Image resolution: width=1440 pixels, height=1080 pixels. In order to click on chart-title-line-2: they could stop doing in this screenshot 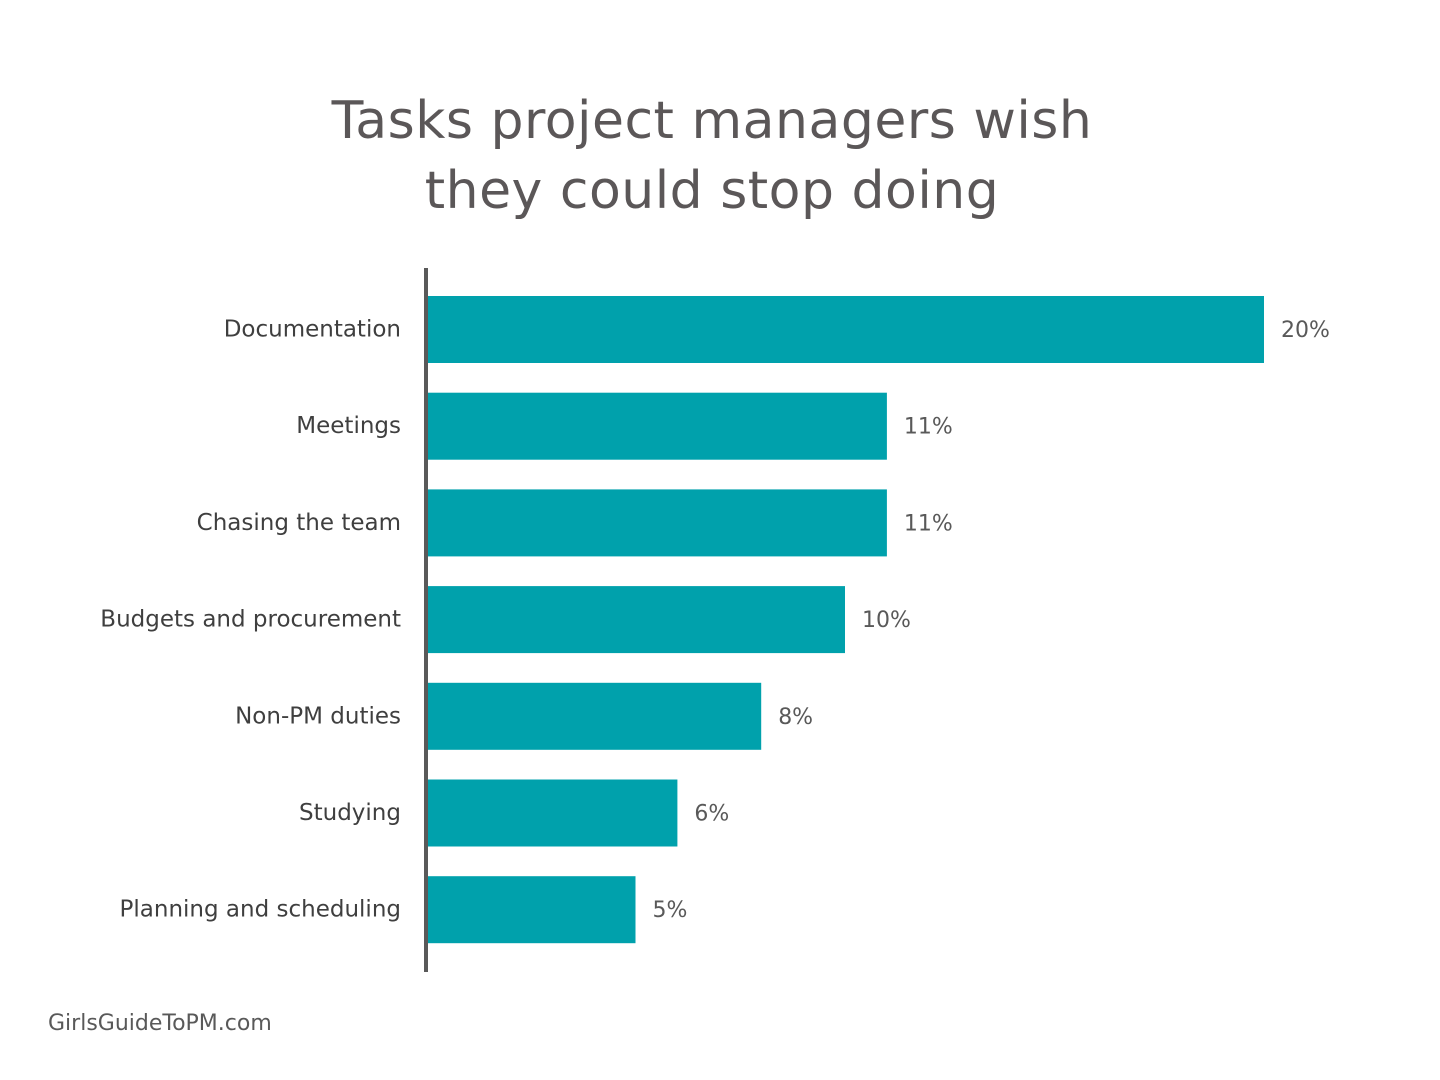, I will do `click(712, 191)`.